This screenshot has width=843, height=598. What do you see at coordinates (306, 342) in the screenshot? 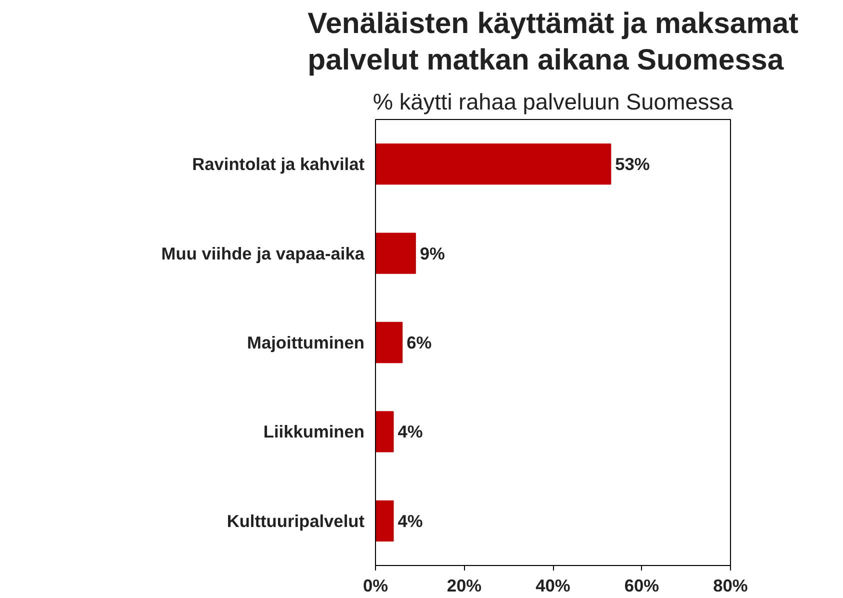
I see `y-tick-label: Majoittuminen` at bounding box center [306, 342].